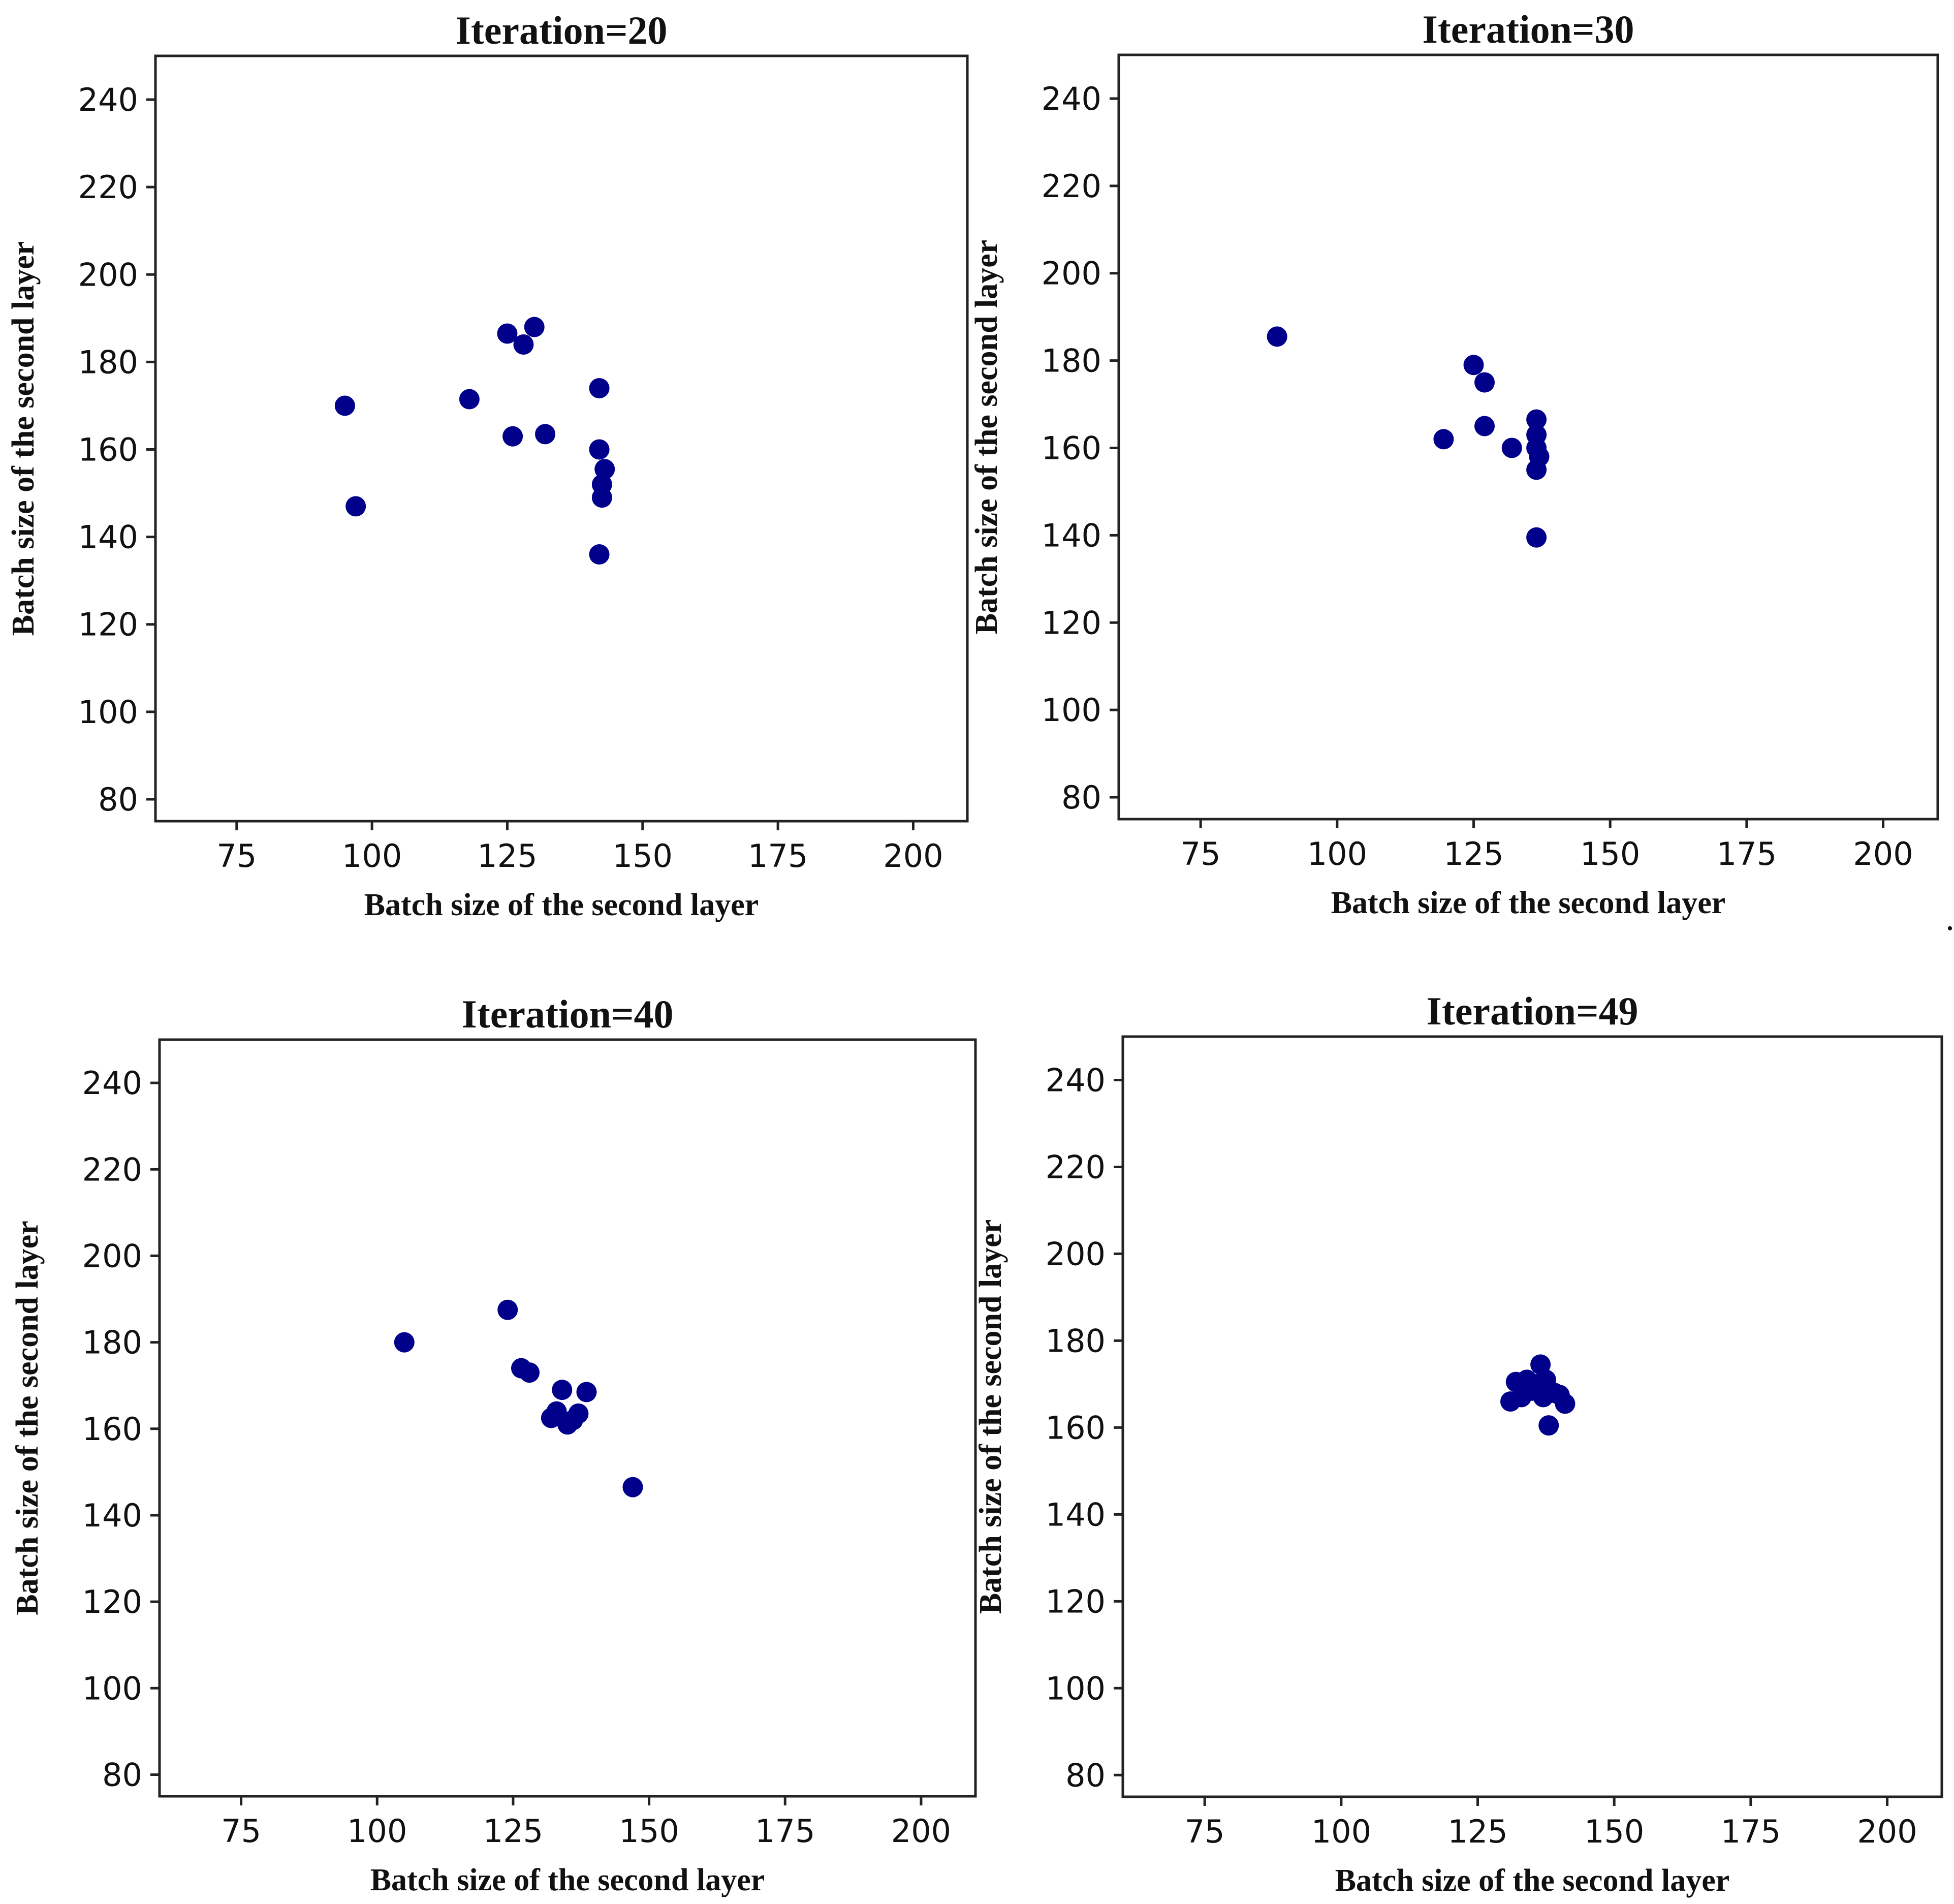 The width and height of the screenshot is (1954, 1904). Describe the element at coordinates (567, 1014) in the screenshot. I see `chart-title: Iteration=40` at that location.